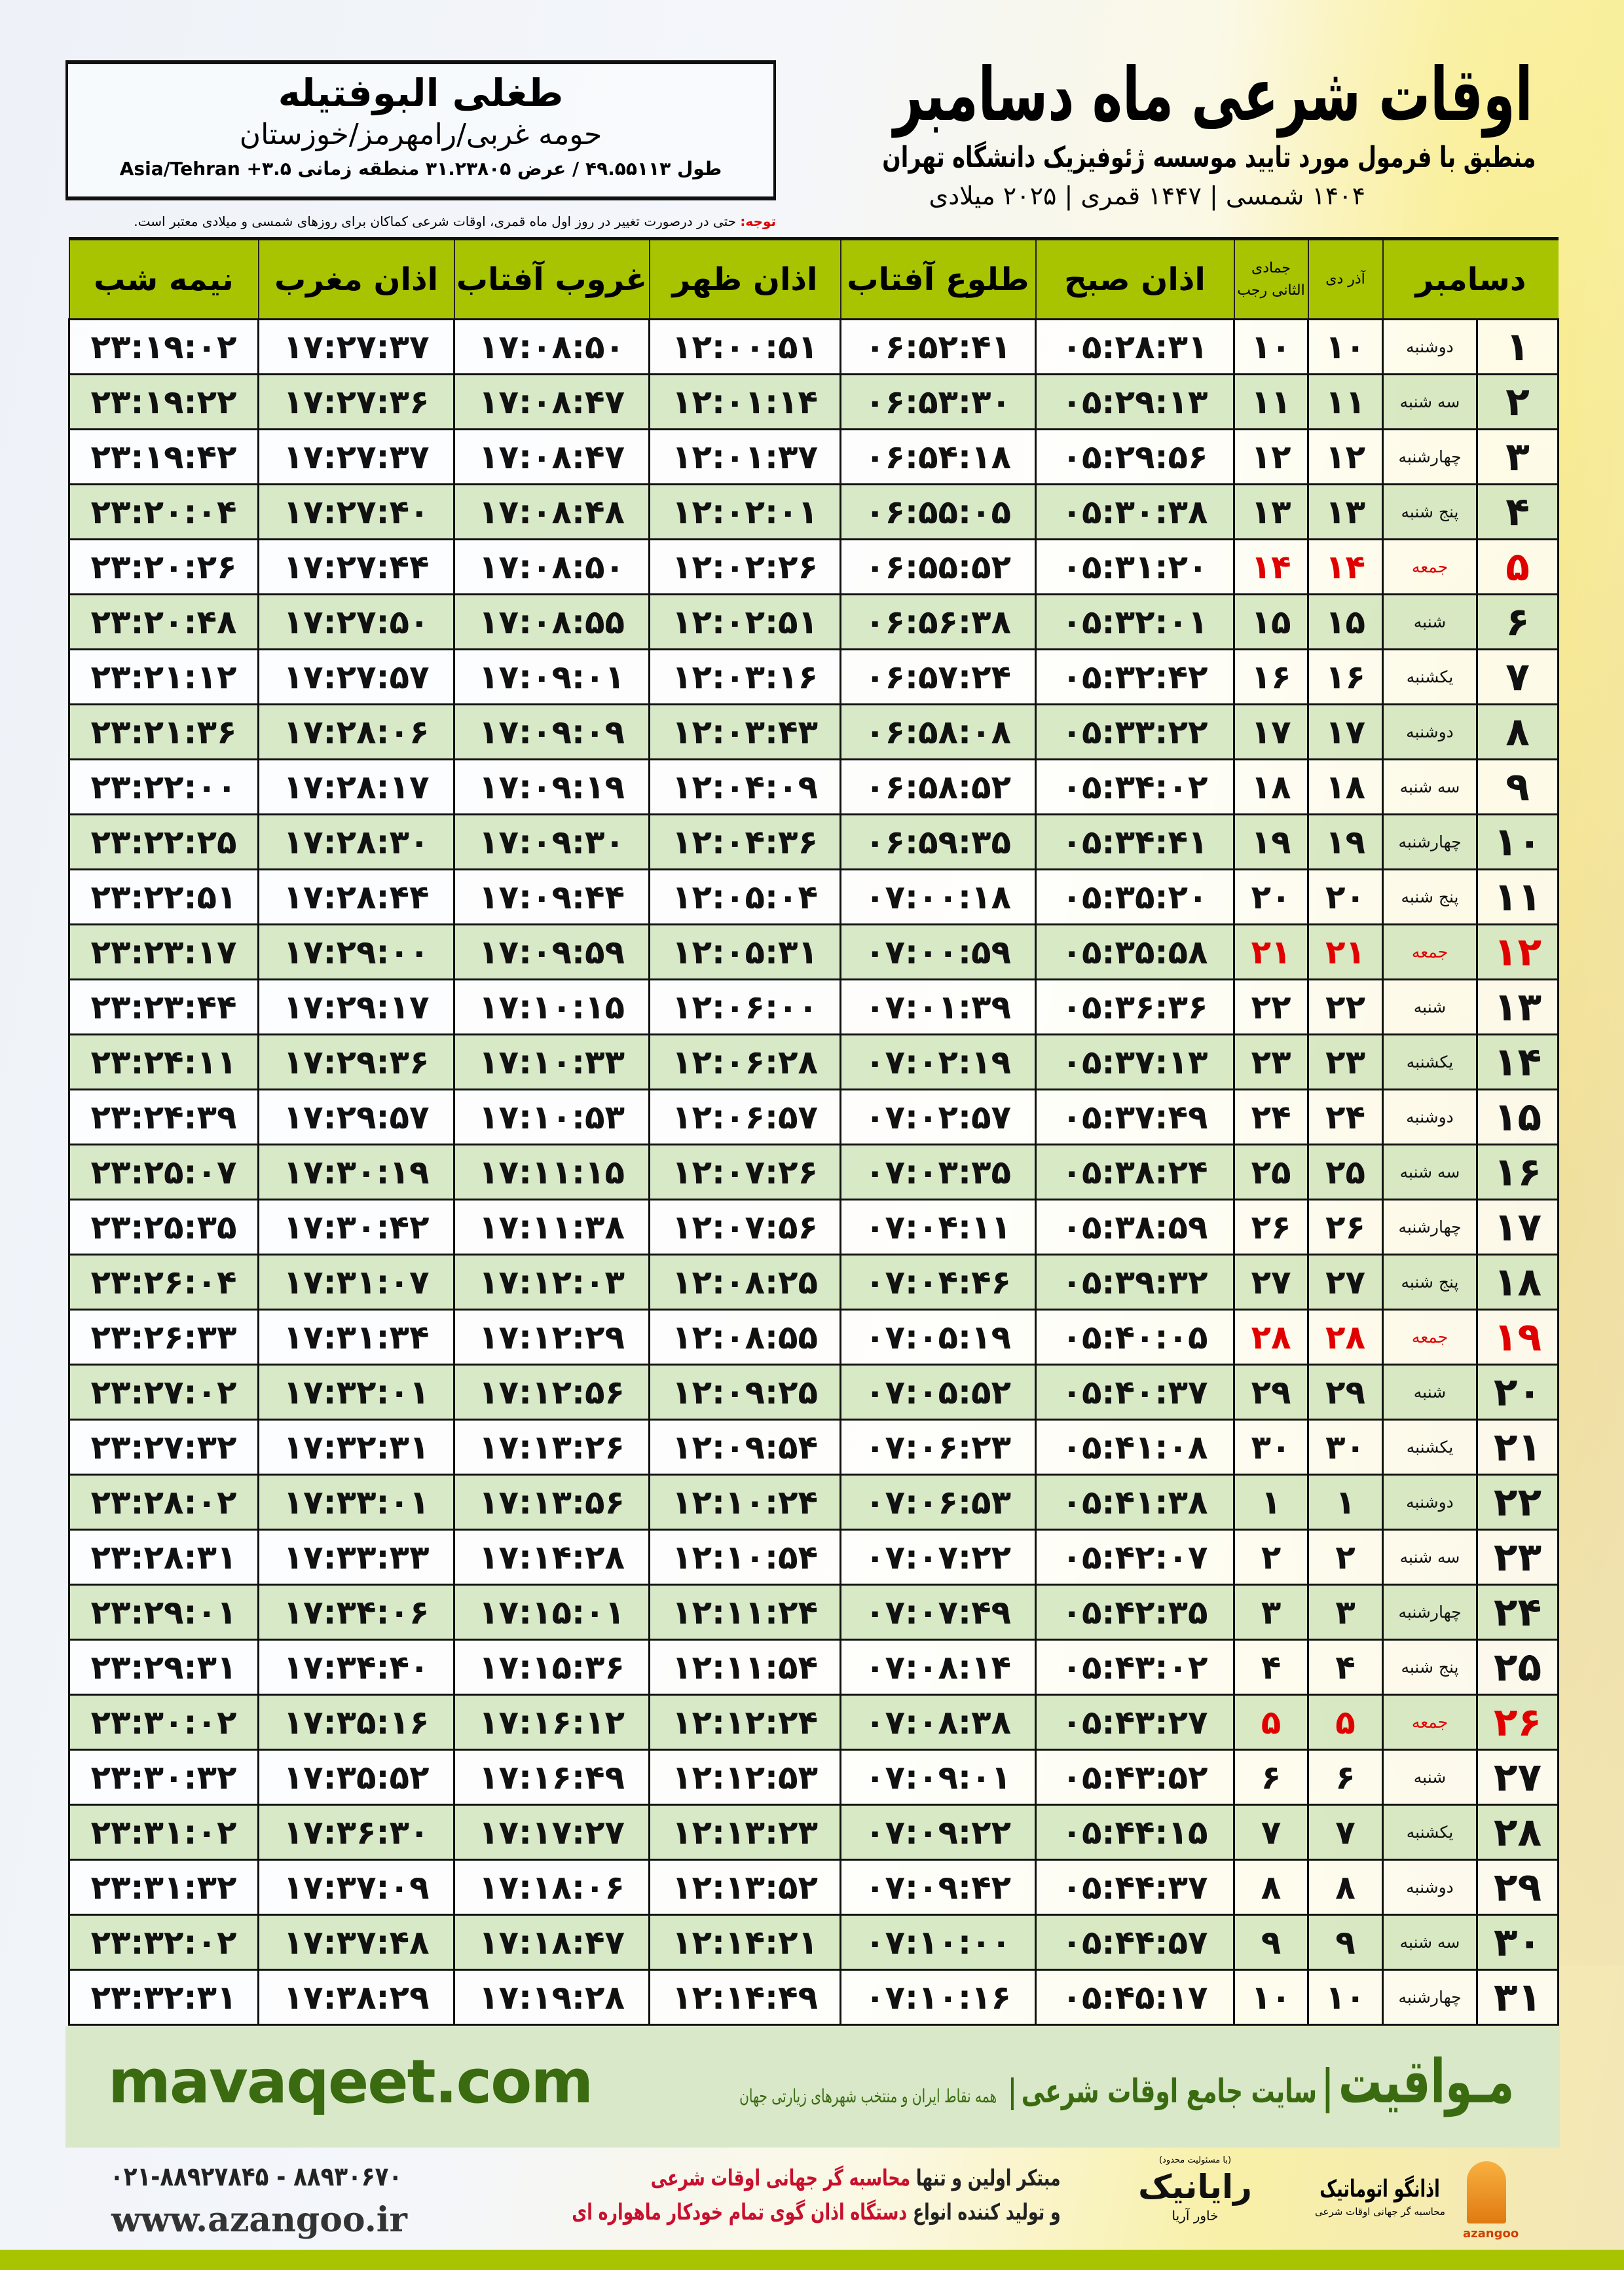 Image resolution: width=1624 pixels, height=2270 pixels. I want to click on zohr-time: ۱۲:۱۲:۲۴, so click(744, 1722).